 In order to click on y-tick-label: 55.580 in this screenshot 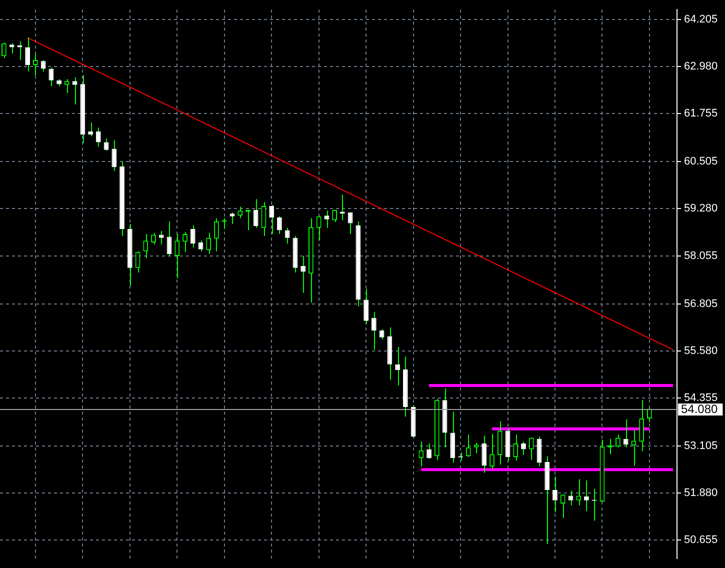, I will do `click(701, 350)`.